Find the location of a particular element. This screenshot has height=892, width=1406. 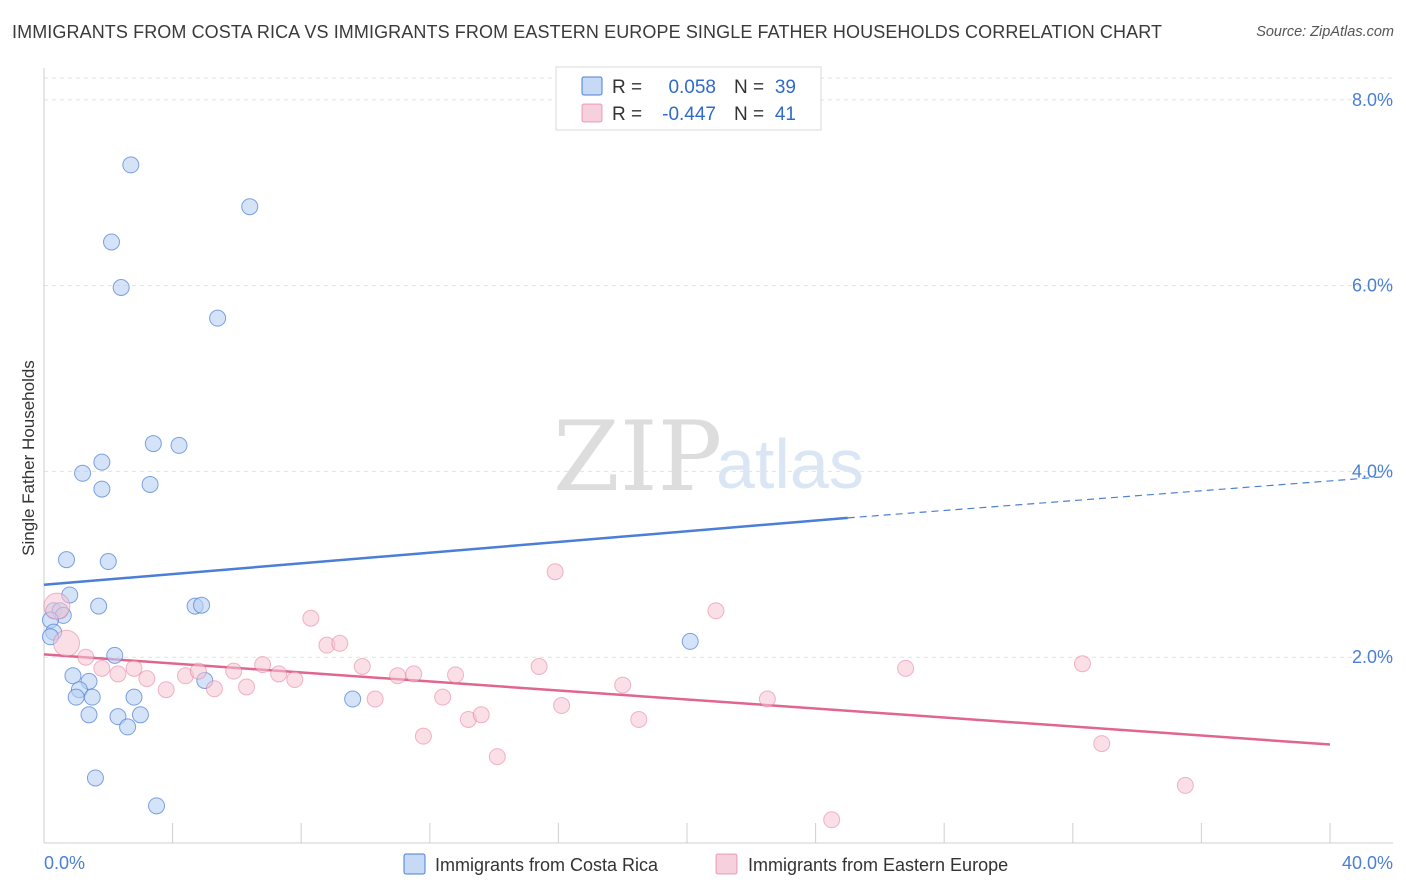

stats-n-label-1: N = is located at coordinates (749, 114).